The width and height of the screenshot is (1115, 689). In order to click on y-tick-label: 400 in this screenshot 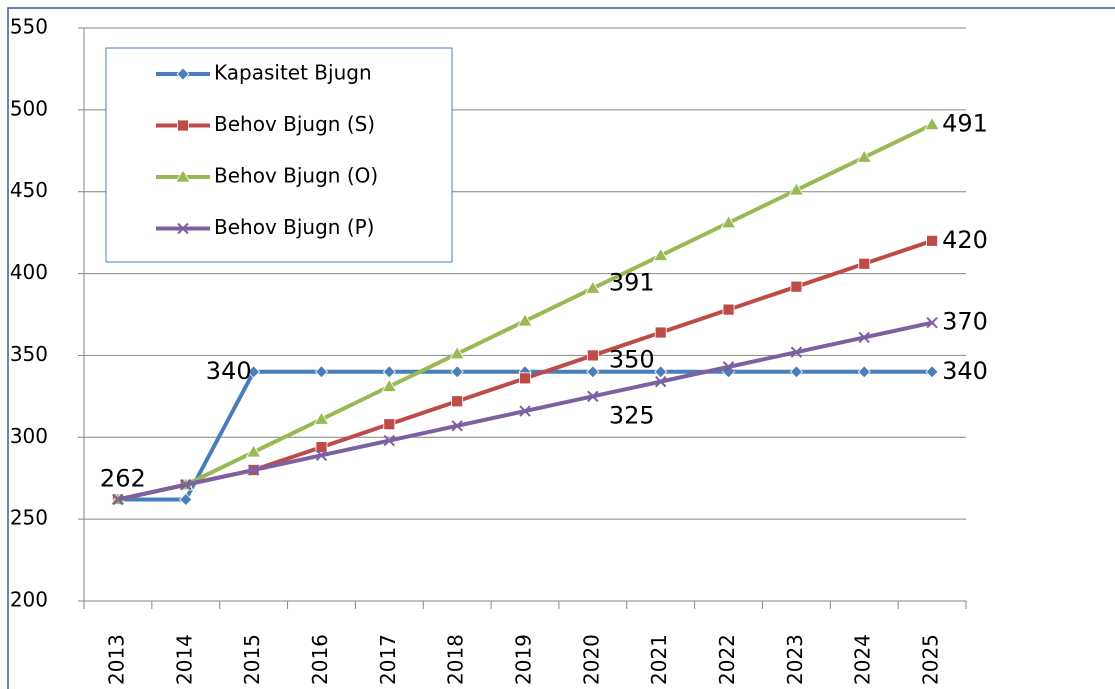, I will do `click(29, 272)`.